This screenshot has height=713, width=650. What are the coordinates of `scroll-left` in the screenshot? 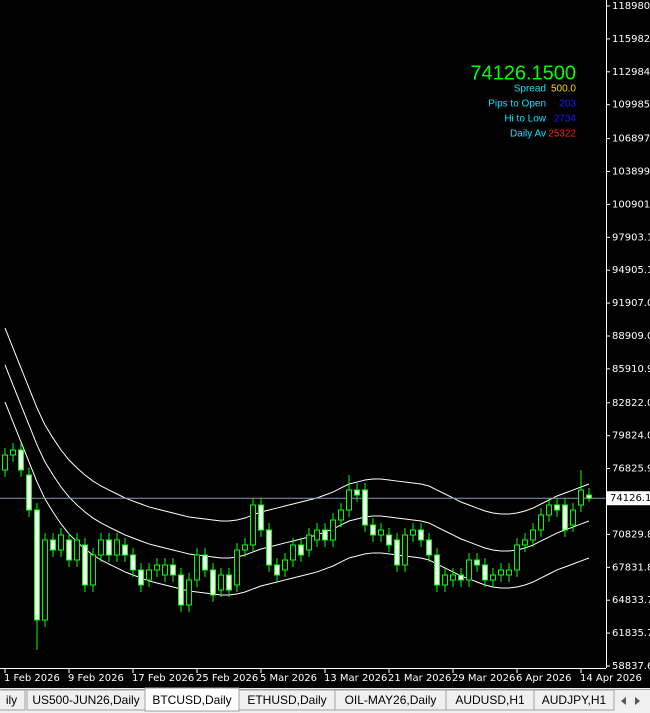 It's located at (623, 701).